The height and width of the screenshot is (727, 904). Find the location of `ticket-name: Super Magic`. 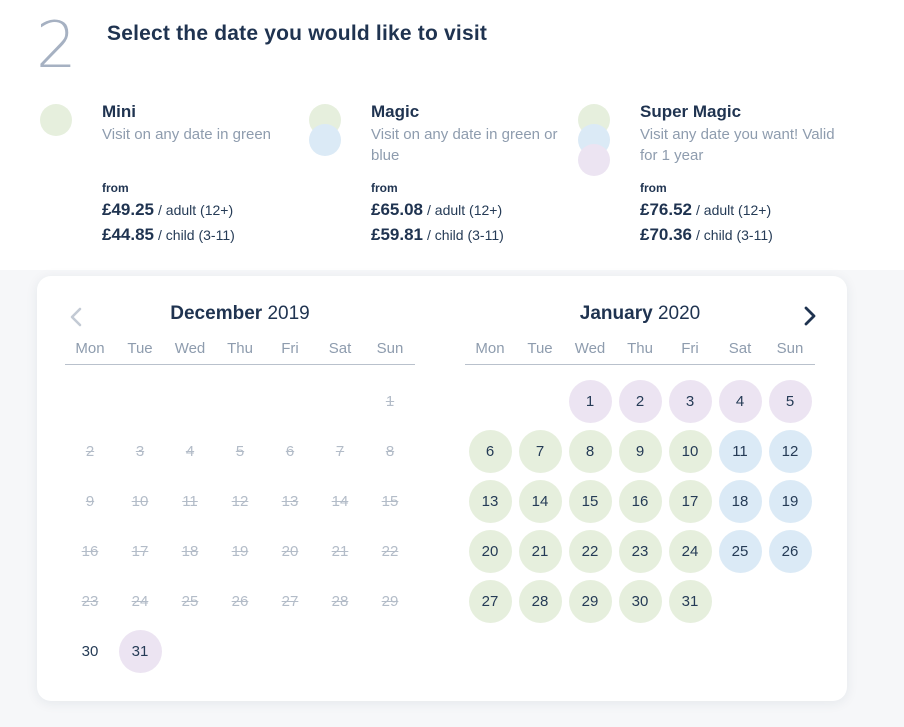

ticket-name: Super Magic is located at coordinates (691, 111).